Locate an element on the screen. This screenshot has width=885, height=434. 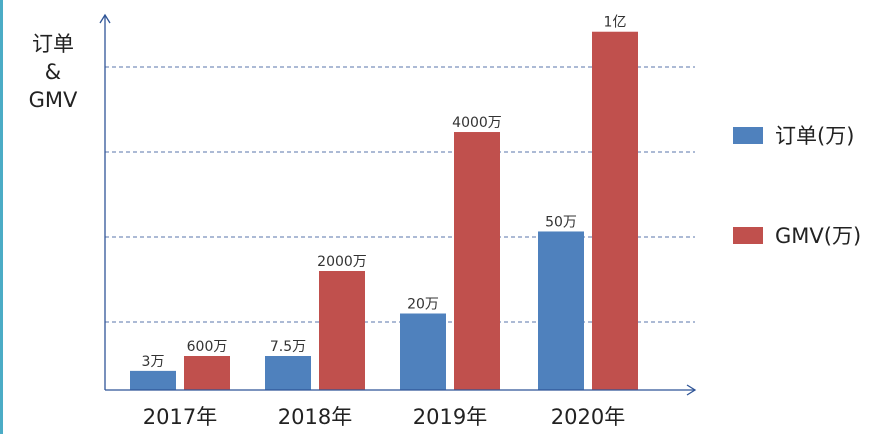
left-accent-line is located at coordinates (1, 217).